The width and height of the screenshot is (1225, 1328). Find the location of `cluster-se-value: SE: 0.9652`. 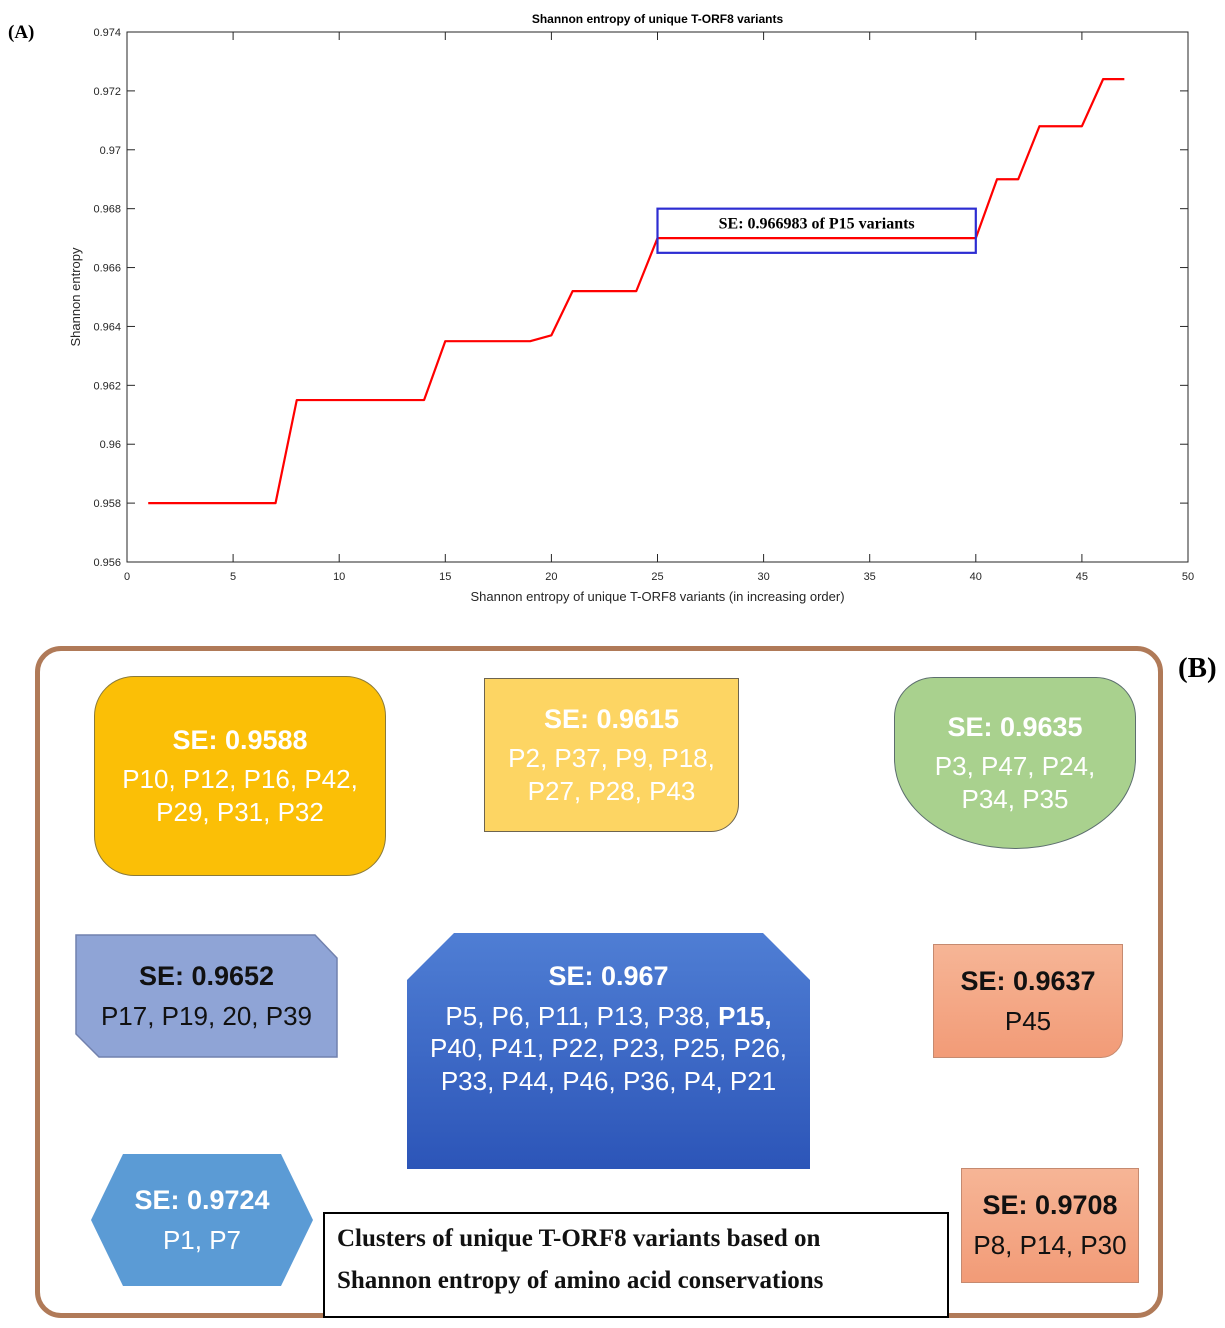

cluster-se-value: SE: 0.9652 is located at coordinates (206, 975).